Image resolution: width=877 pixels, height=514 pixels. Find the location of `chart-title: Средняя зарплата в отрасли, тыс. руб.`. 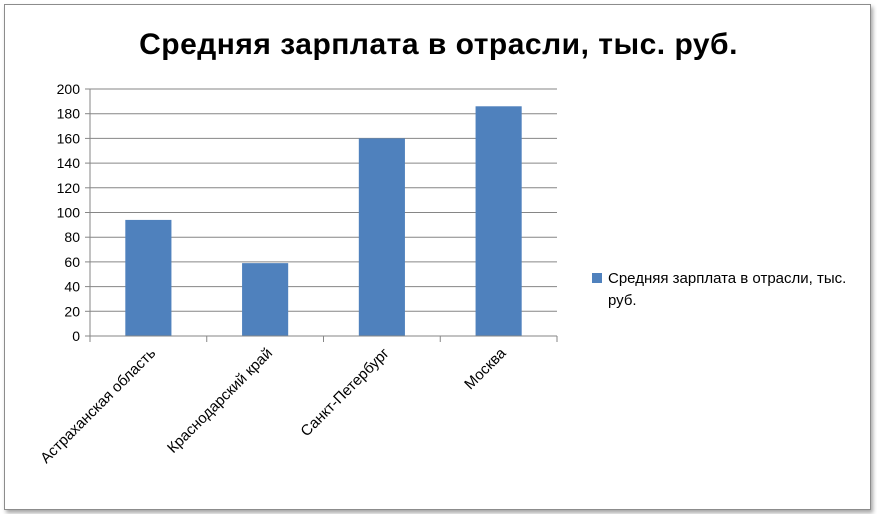

chart-title: Средняя зарплата в отрасли, тыс. руб. is located at coordinates (438, 44).